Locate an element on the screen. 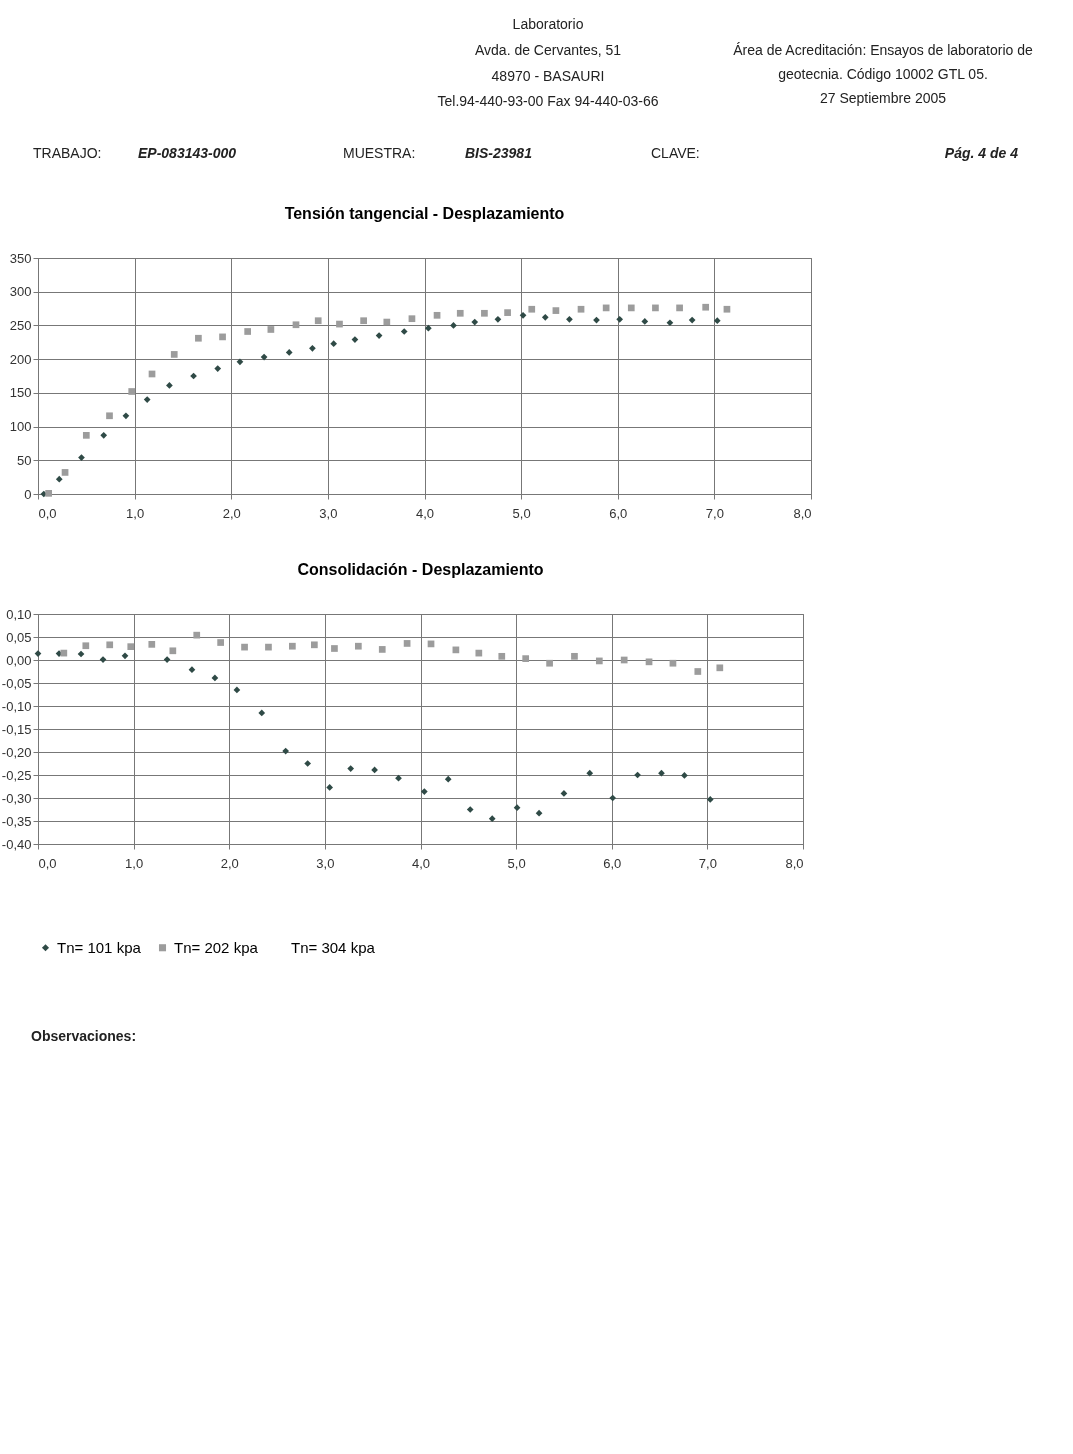 This screenshot has height=1454, width=1073. text: BIS-23981 is located at coordinates (499, 153).